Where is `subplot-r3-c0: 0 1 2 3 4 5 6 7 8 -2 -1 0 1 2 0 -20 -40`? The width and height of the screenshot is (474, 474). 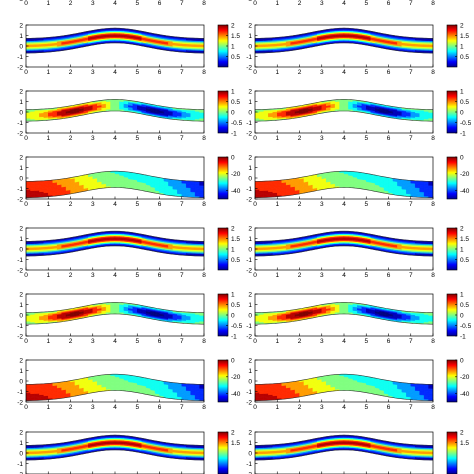
subplot-r3-c0: 0 1 2 3 4 5 6 7 8 -2 -1 0 1 2 0 -20 -40 is located at coordinates (129, 181).